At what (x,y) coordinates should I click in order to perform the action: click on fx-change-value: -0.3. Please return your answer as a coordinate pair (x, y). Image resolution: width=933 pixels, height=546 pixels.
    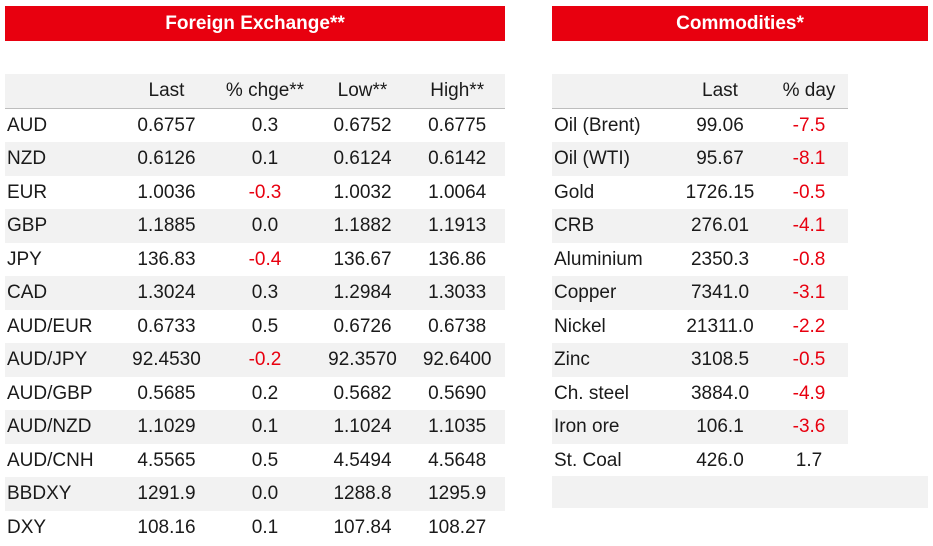
    Looking at the image, I should click on (265, 192).